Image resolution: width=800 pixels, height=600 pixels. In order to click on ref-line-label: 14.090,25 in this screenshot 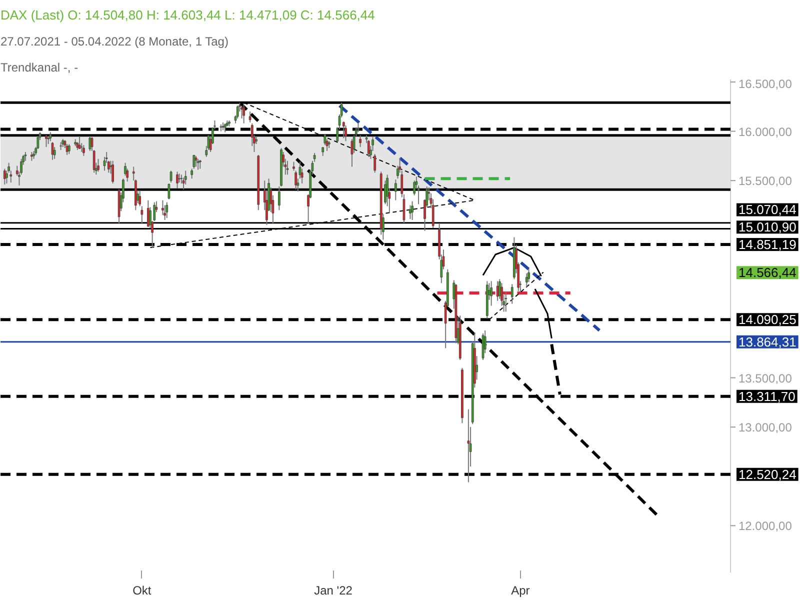, I will do `click(767, 320)`.